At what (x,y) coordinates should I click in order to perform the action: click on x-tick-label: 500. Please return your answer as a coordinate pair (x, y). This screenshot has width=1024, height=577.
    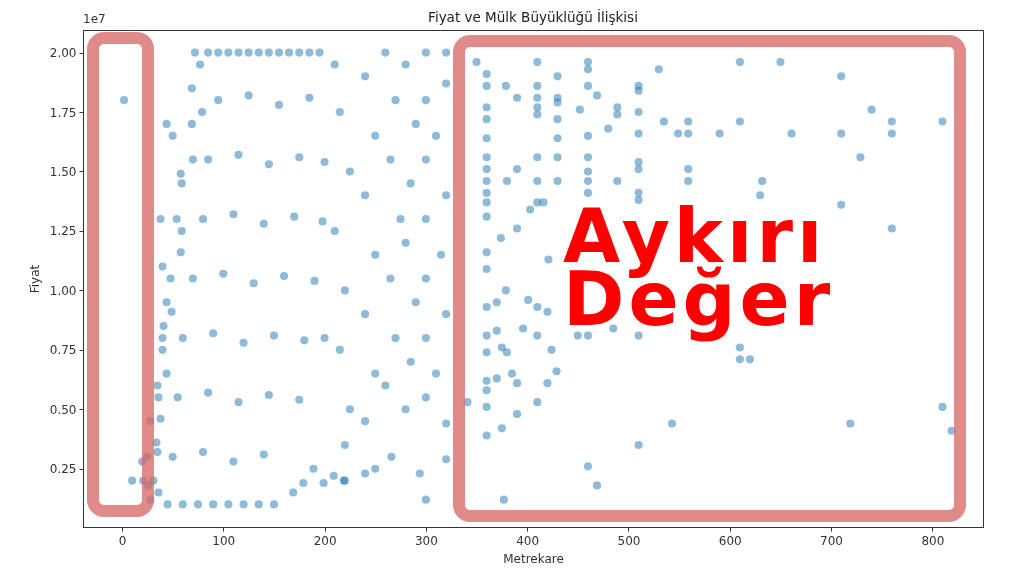
    Looking at the image, I should click on (629, 540).